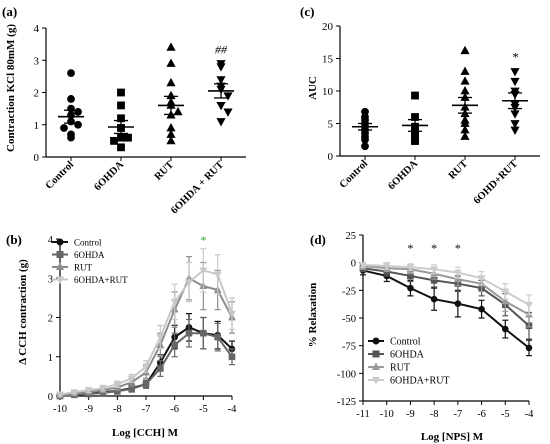  I want to click on y-tick-label: 25, so click(351, 236).